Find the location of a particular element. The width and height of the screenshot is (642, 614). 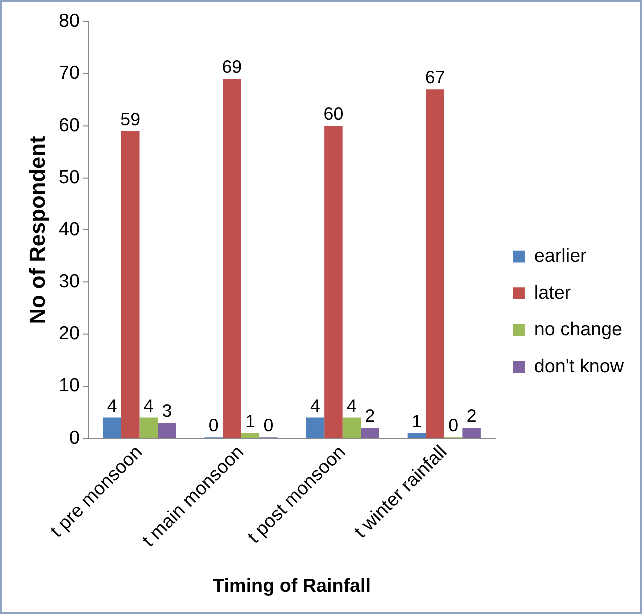

data-label: 67 is located at coordinates (435, 78).